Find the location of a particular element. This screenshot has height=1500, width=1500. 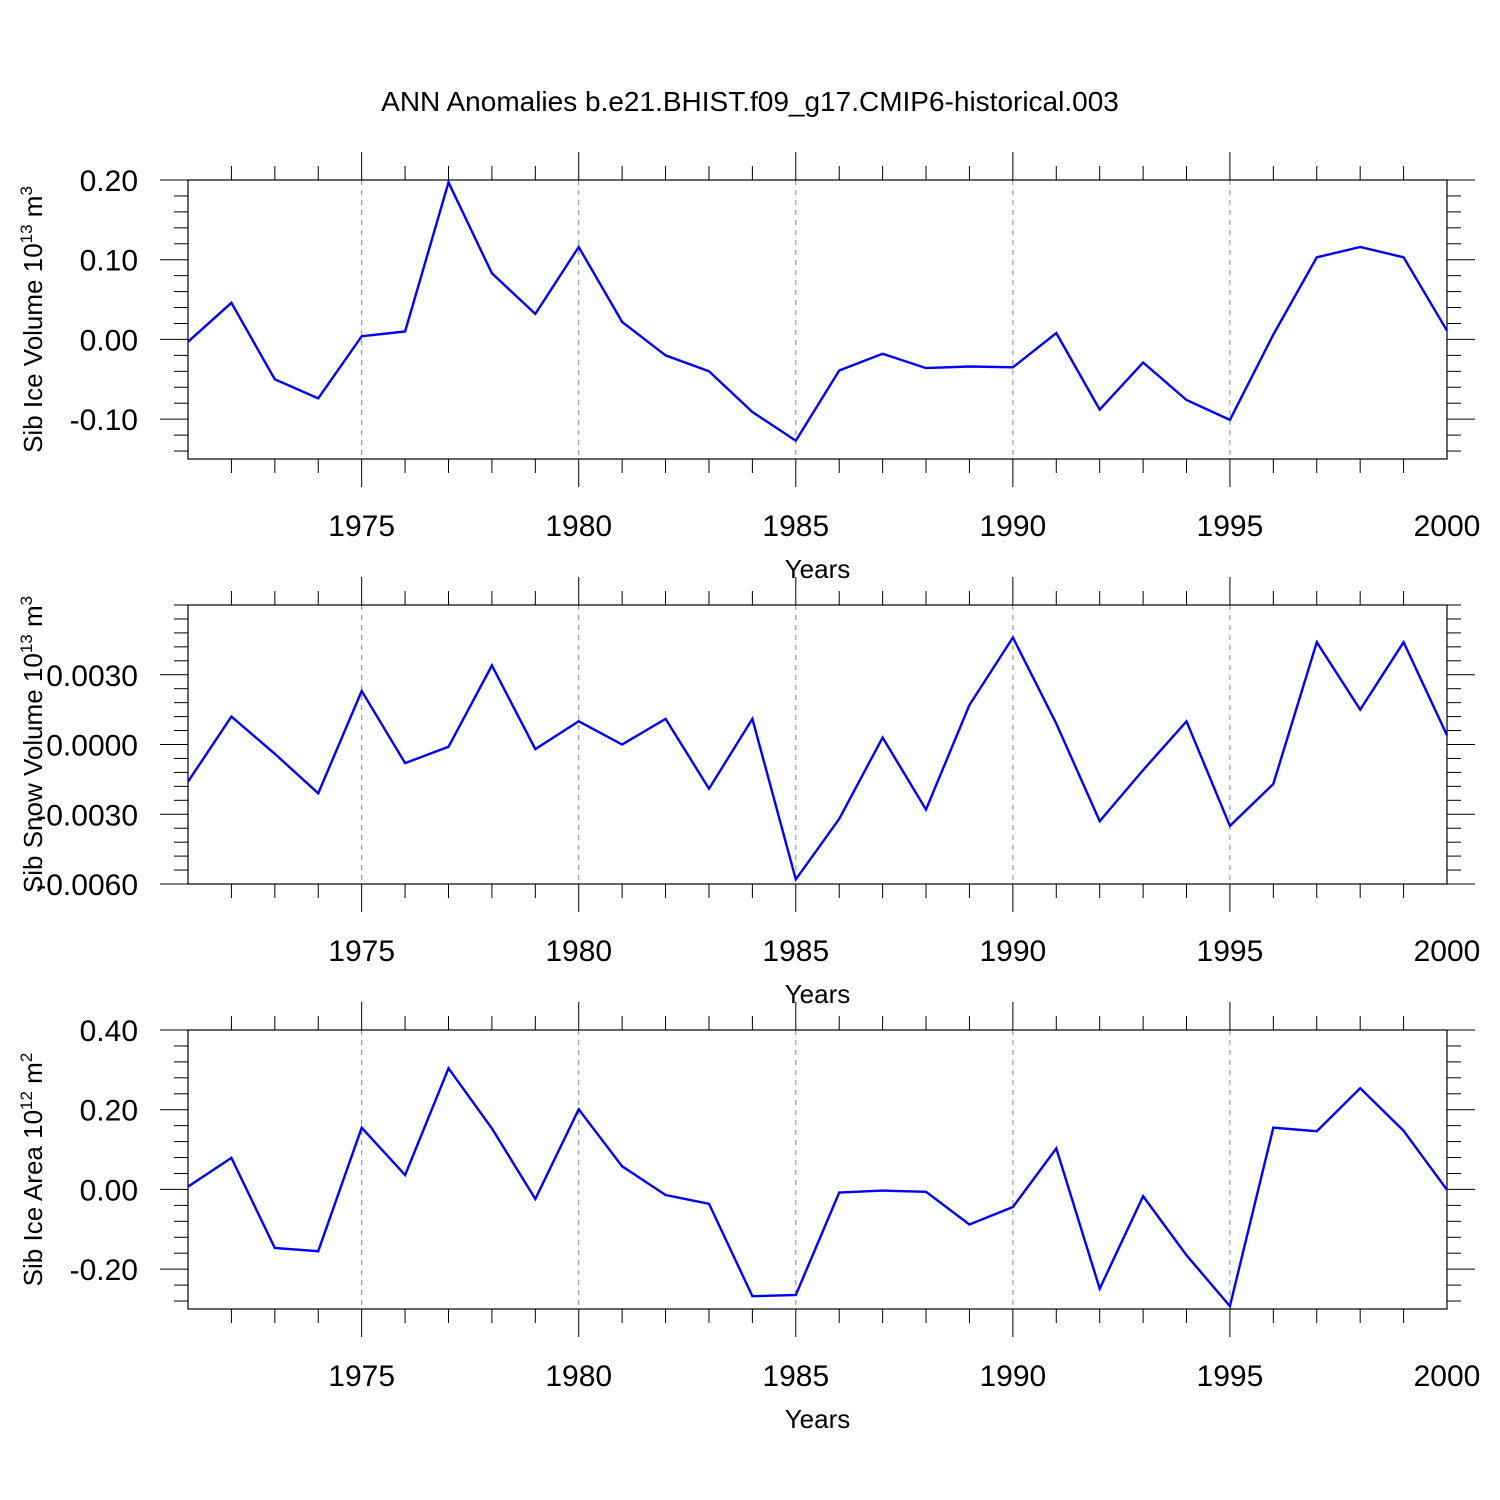

y-tick-label: 0.10 is located at coordinates (109, 261).